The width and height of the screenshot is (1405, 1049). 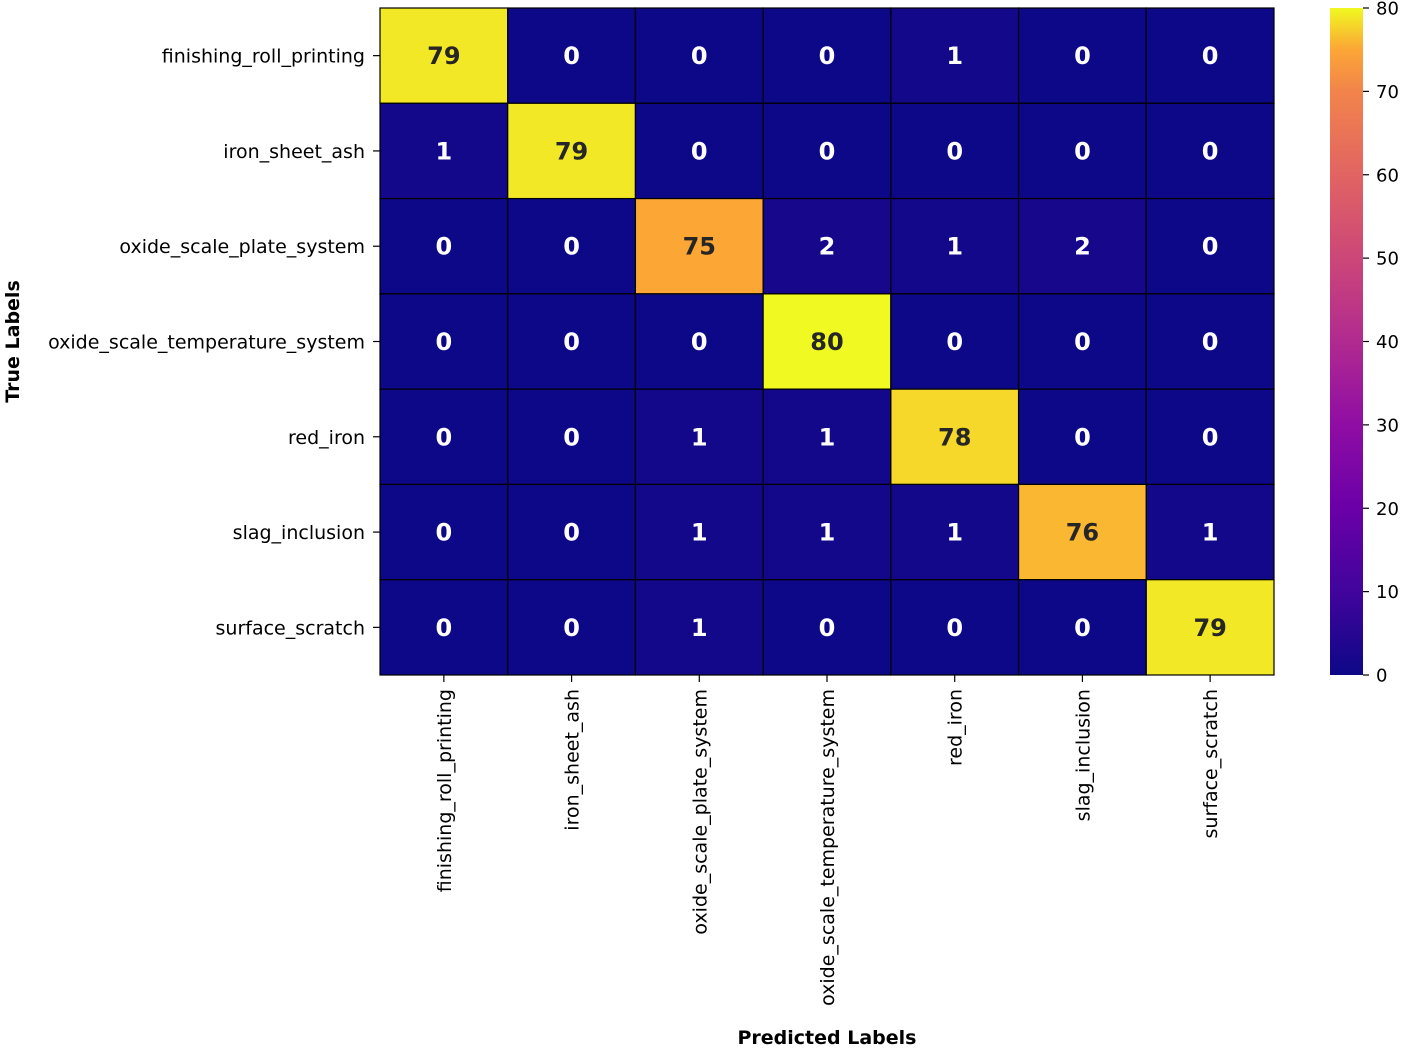 What do you see at coordinates (571, 628) in the screenshot?
I see `heatmap-cell-label-r6-c1: 0` at bounding box center [571, 628].